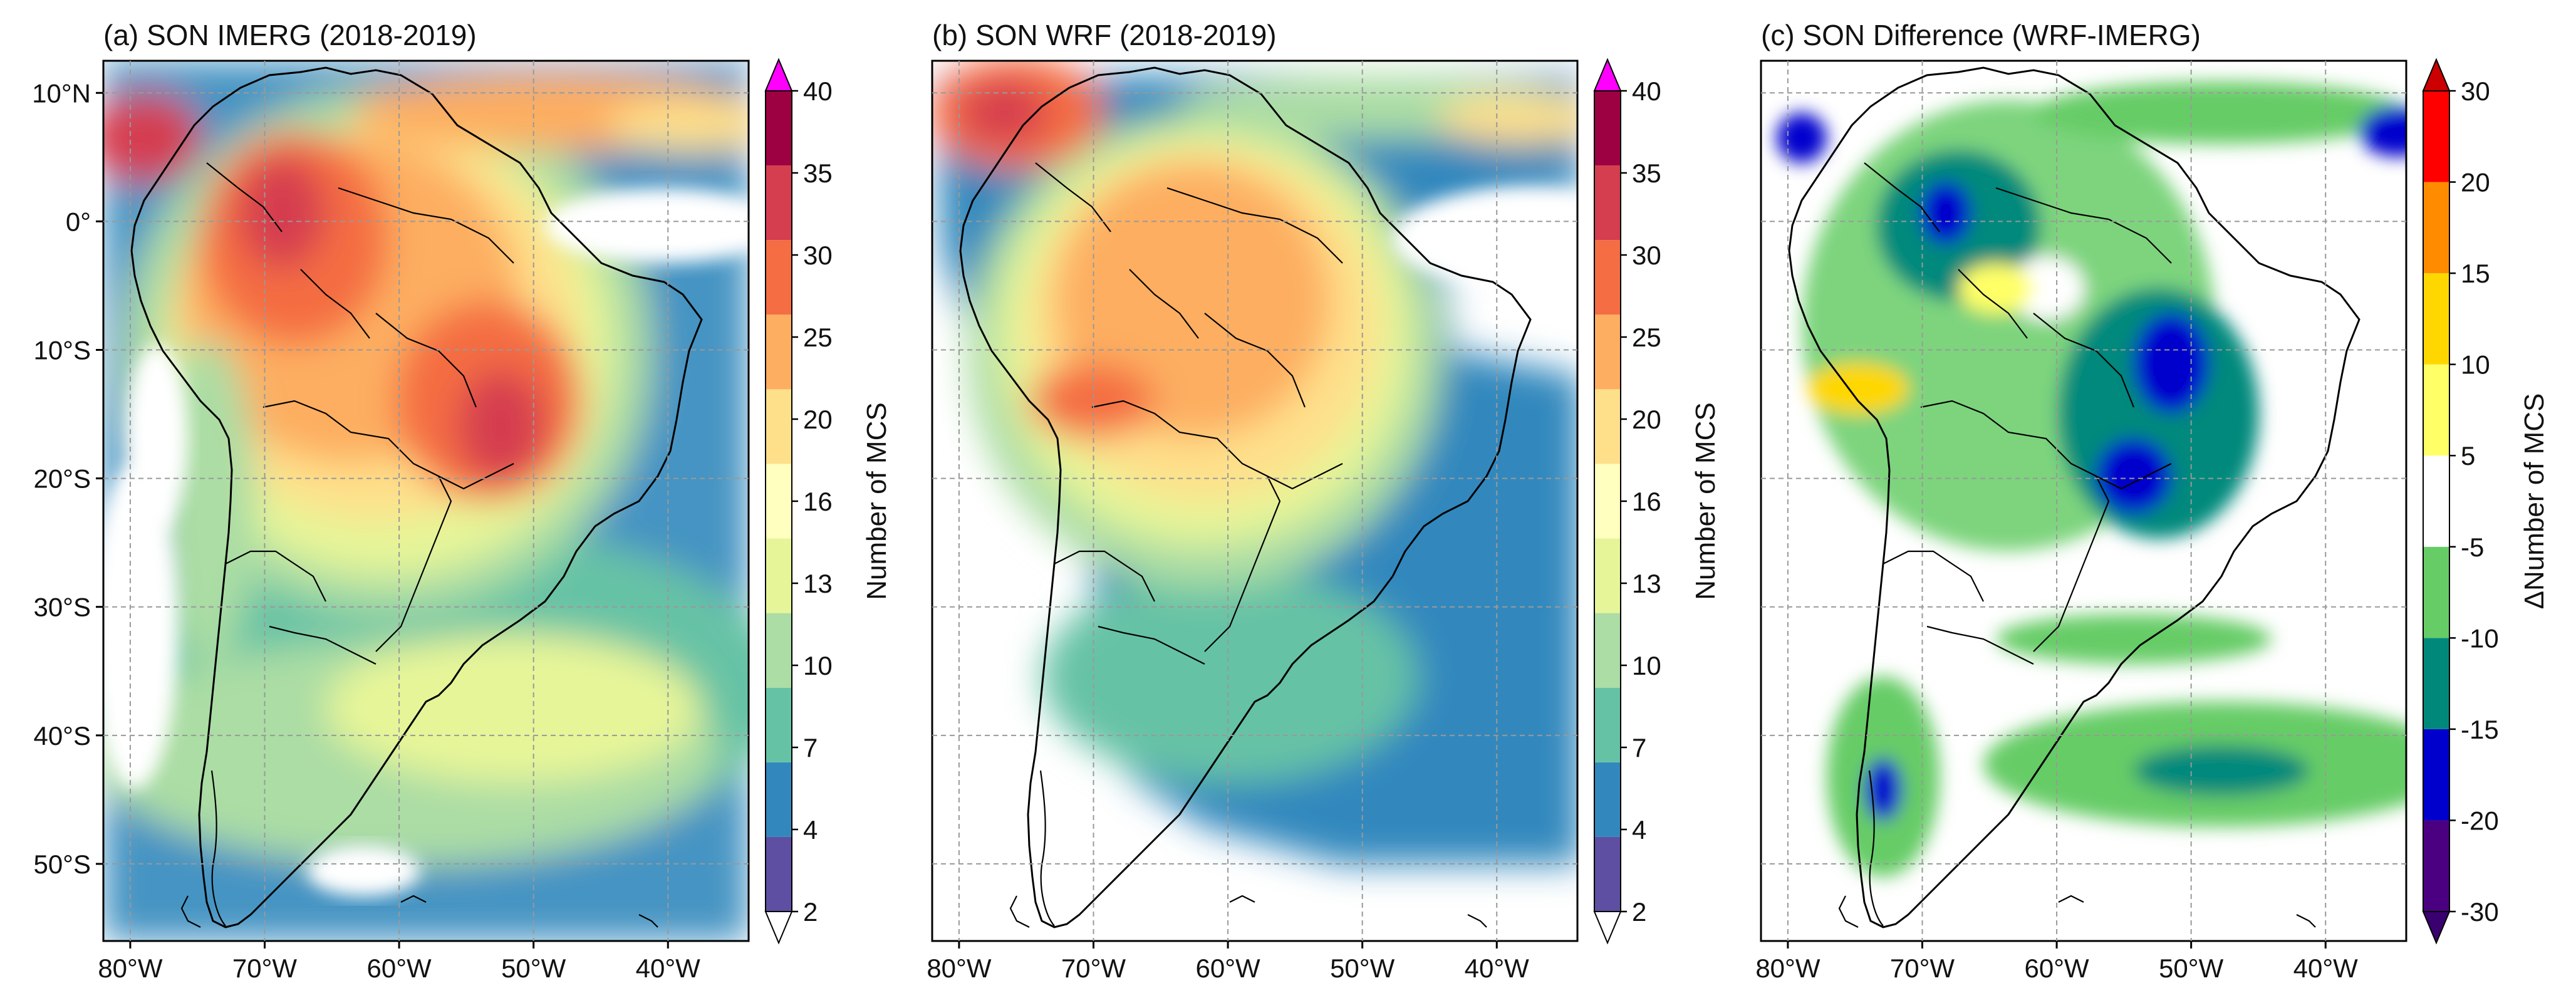 The width and height of the screenshot is (2576, 1003). Describe the element at coordinates (1104, 35) in the screenshot. I see `panel-b-title: (b) SON WRF (2018-2019)` at that location.